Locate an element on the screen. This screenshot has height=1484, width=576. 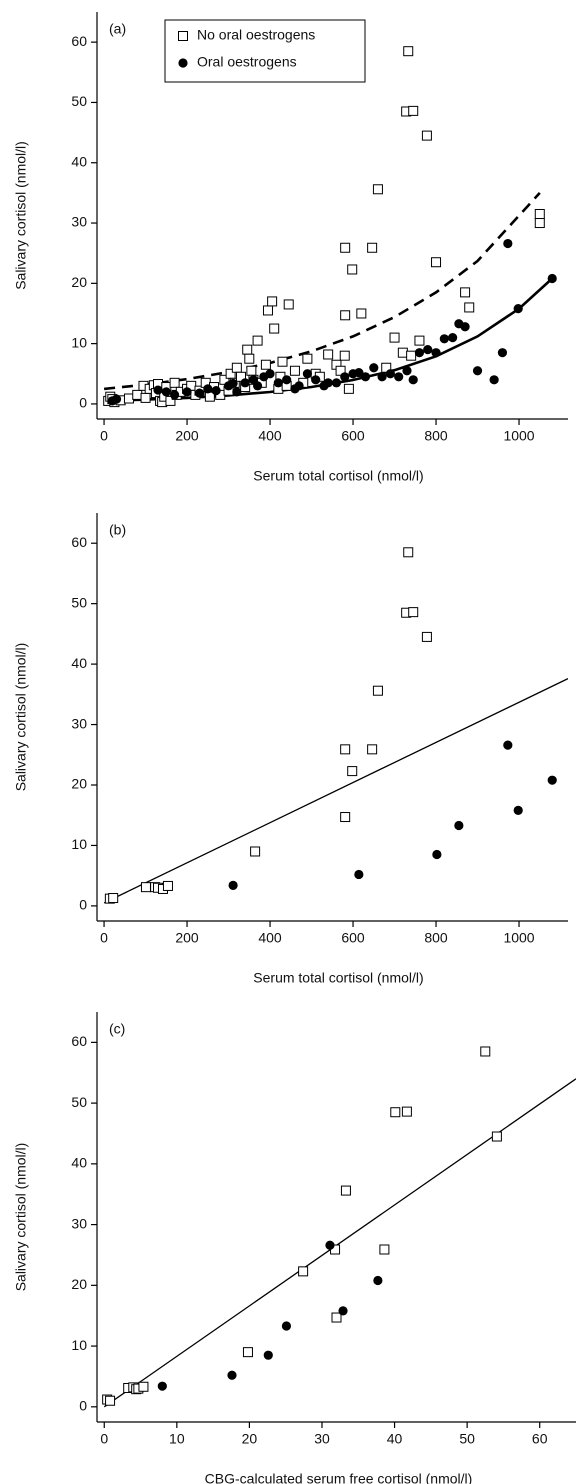
panel-label: (b) is located at coordinates (117, 530).